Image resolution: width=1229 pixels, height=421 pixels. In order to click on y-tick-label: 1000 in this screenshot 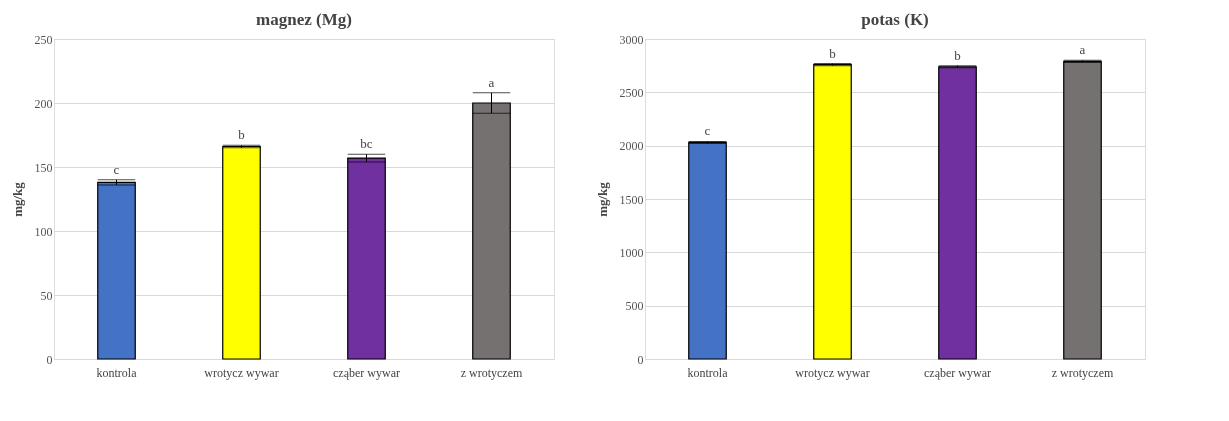, I will do `click(631, 252)`.